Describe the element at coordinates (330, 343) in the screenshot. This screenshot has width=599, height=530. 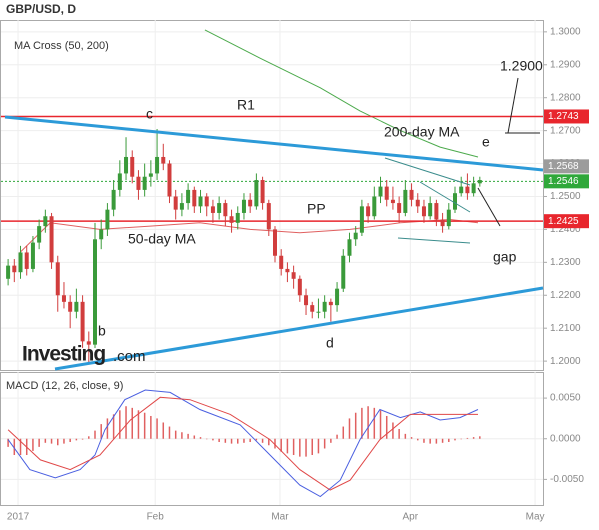
I see `annotation: d` at that location.